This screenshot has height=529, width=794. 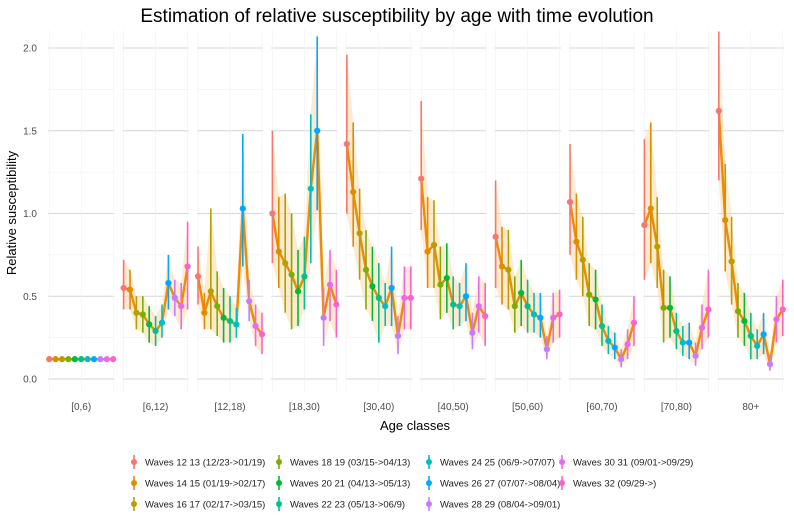 I want to click on x-tick-label: [50,60), so click(x=527, y=407).